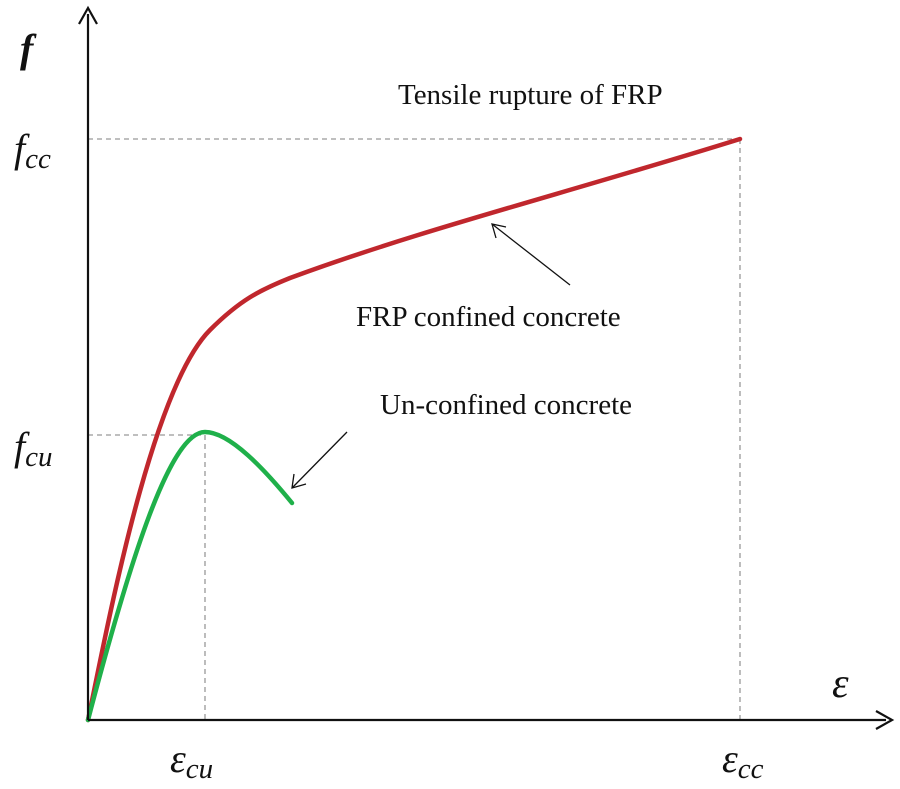 The height and width of the screenshot is (789, 900). Describe the element at coordinates (28, 48) in the screenshot. I see `y-axis-label: f` at that location.